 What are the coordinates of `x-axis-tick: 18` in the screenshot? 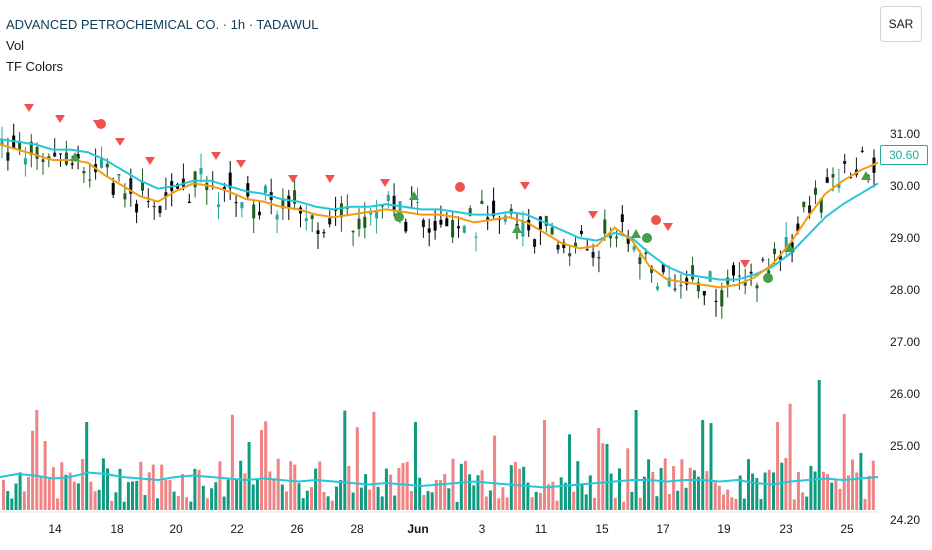 It's located at (117, 529).